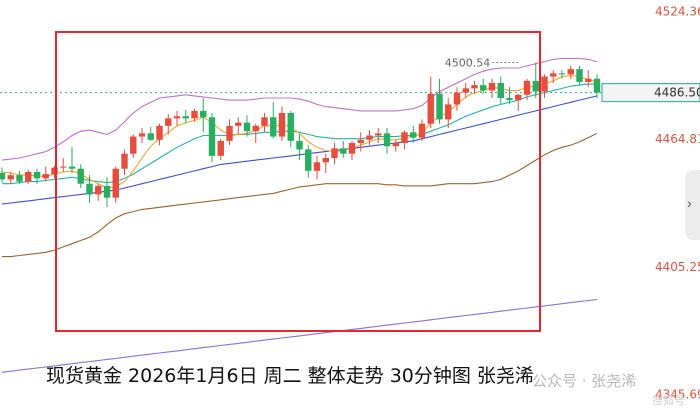 This screenshot has height=408, width=700. I want to click on current-price-tag, so click(651, 92).